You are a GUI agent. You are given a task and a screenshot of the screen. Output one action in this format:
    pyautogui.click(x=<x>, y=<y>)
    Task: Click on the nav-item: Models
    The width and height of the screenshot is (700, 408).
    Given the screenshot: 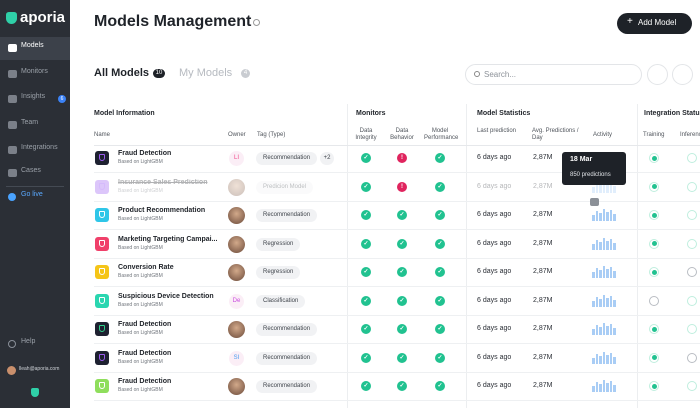 What is the action you would take?
    pyautogui.click(x=32, y=45)
    